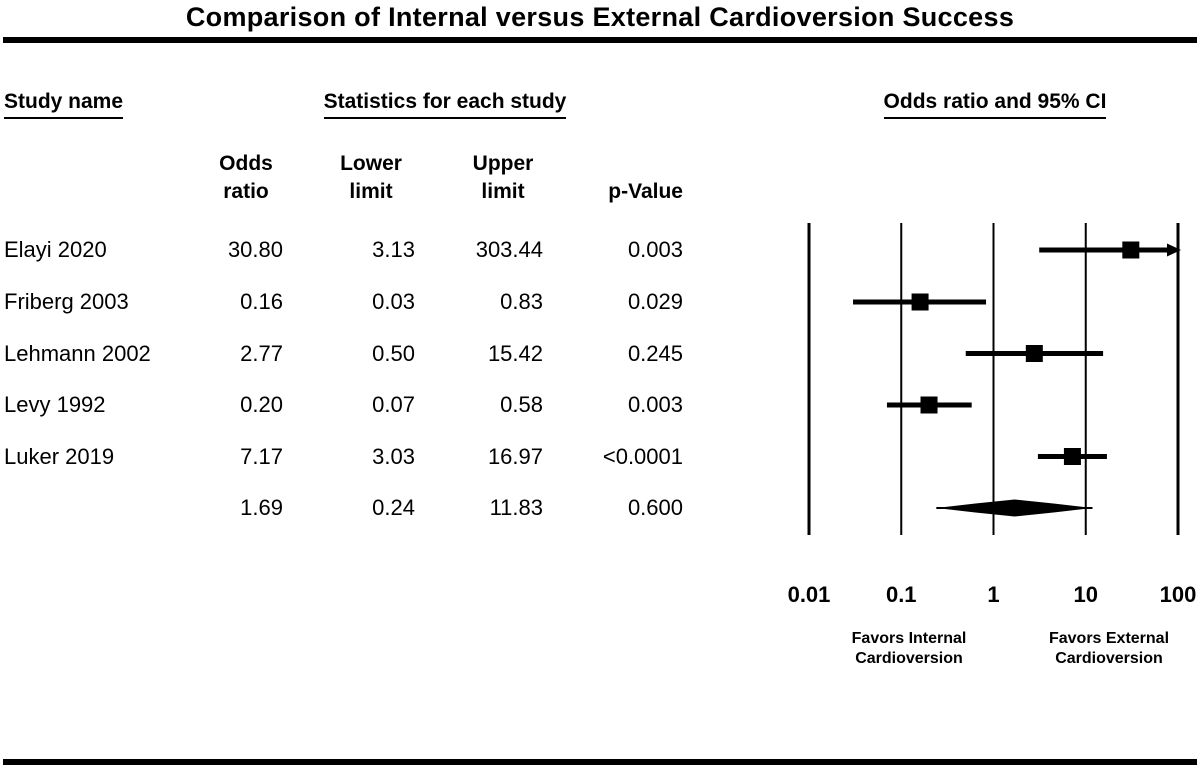 This screenshot has height=768, width=1200. I want to click on p-value-column-header: p-Value, so click(645, 191).